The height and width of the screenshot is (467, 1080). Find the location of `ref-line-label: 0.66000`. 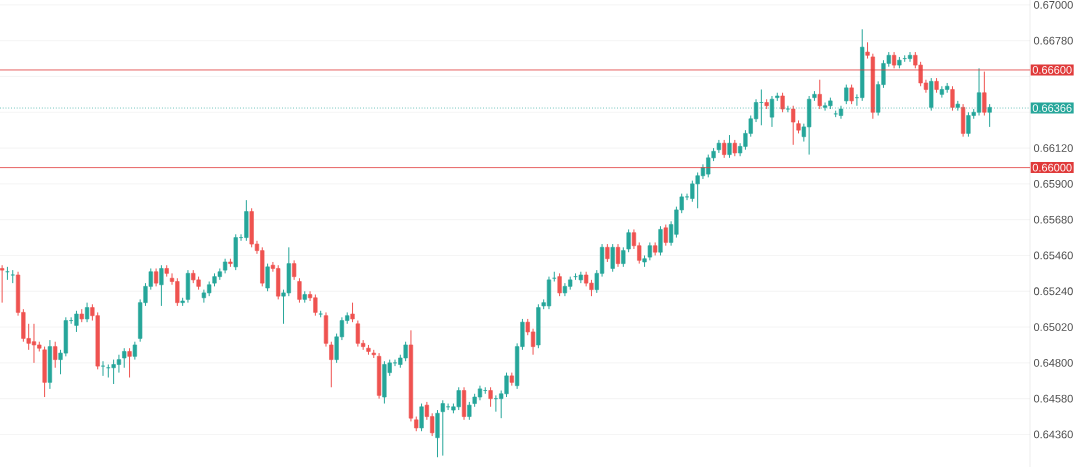

ref-line-label: 0.66000 is located at coordinates (1052, 167).